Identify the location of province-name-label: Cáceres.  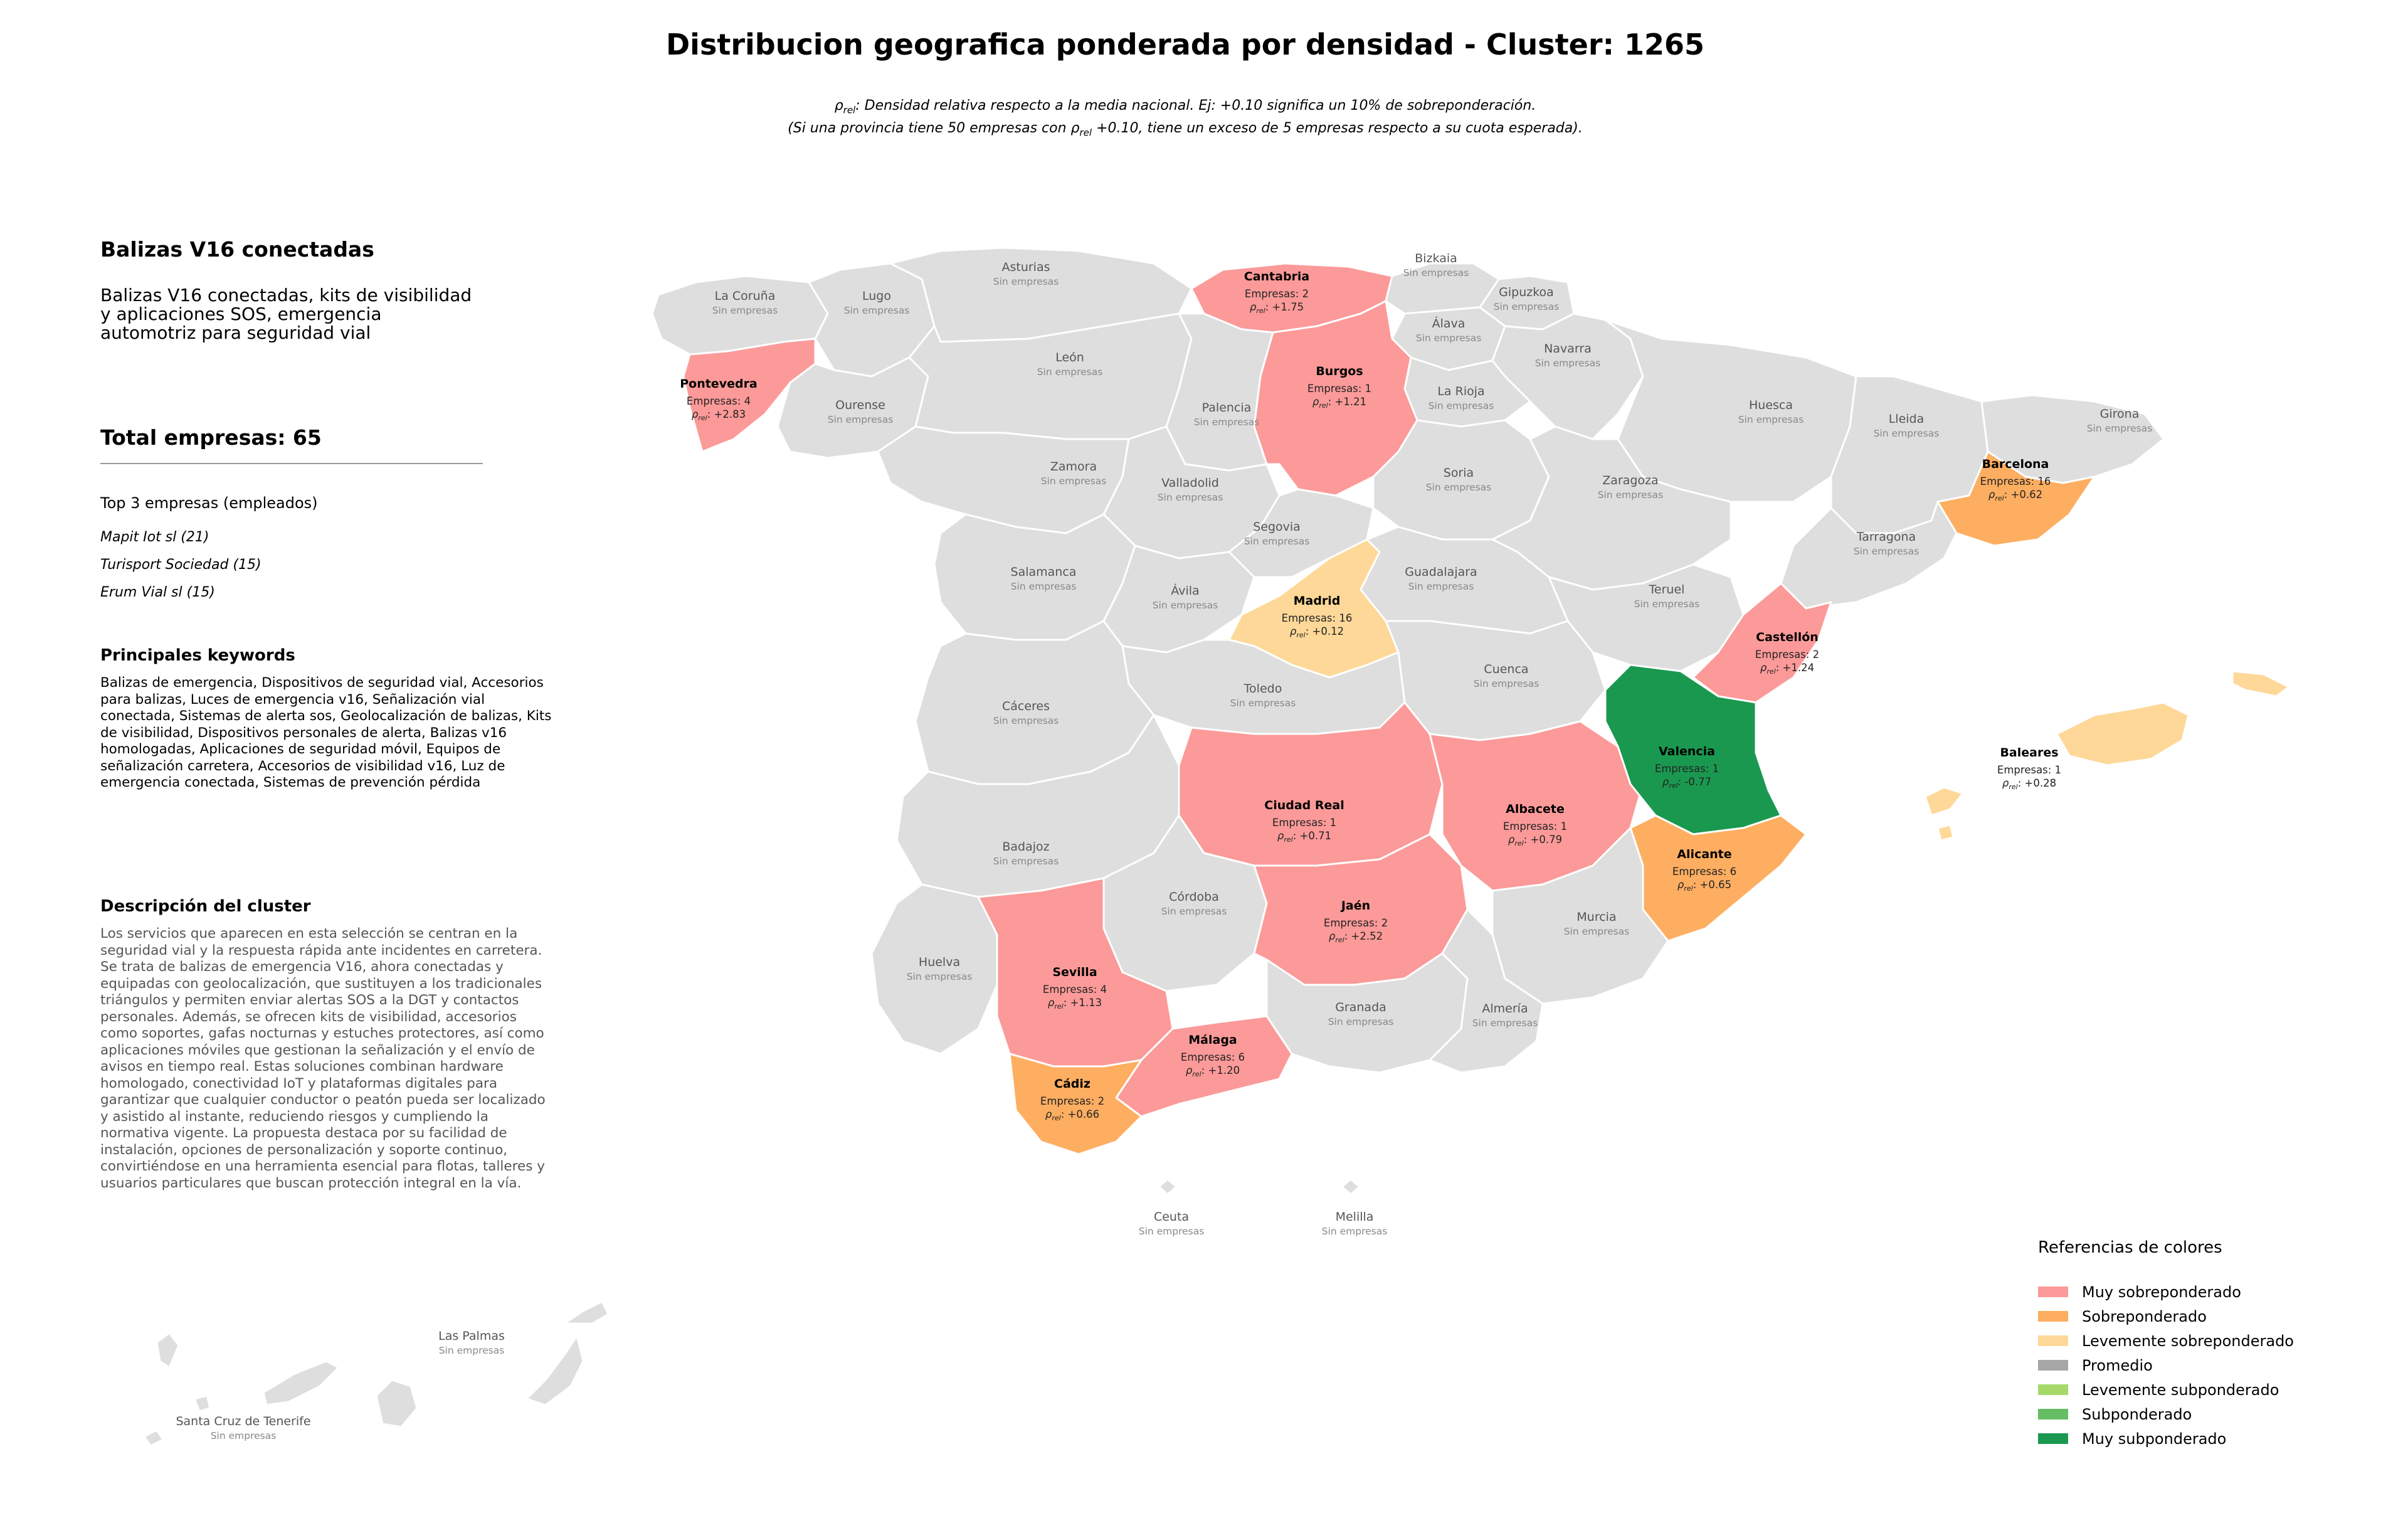
(1026, 706).